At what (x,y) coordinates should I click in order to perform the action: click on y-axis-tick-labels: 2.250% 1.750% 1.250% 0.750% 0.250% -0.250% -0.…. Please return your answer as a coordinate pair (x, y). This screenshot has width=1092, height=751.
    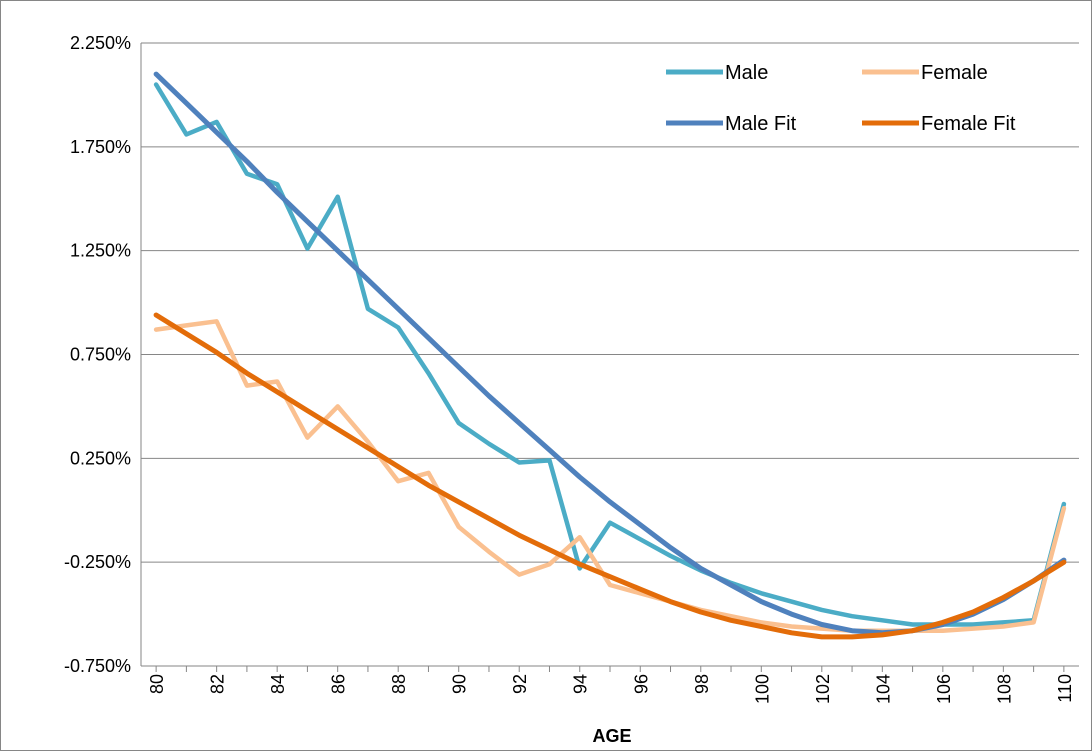
    Looking at the image, I should click on (97, 354).